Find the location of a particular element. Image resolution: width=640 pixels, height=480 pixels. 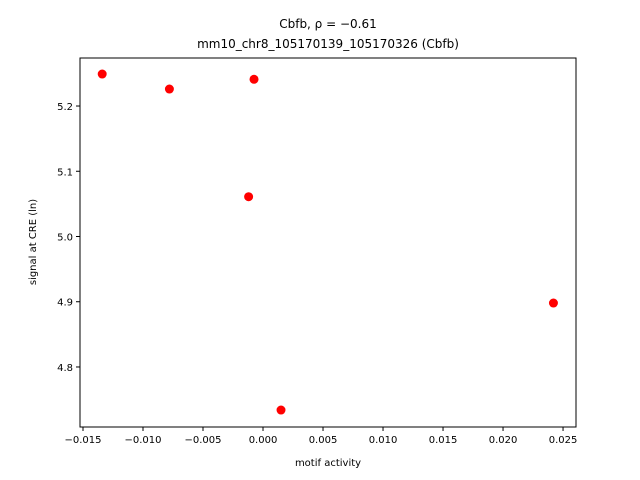

y-tick-label: 4.8 is located at coordinates (65, 368).